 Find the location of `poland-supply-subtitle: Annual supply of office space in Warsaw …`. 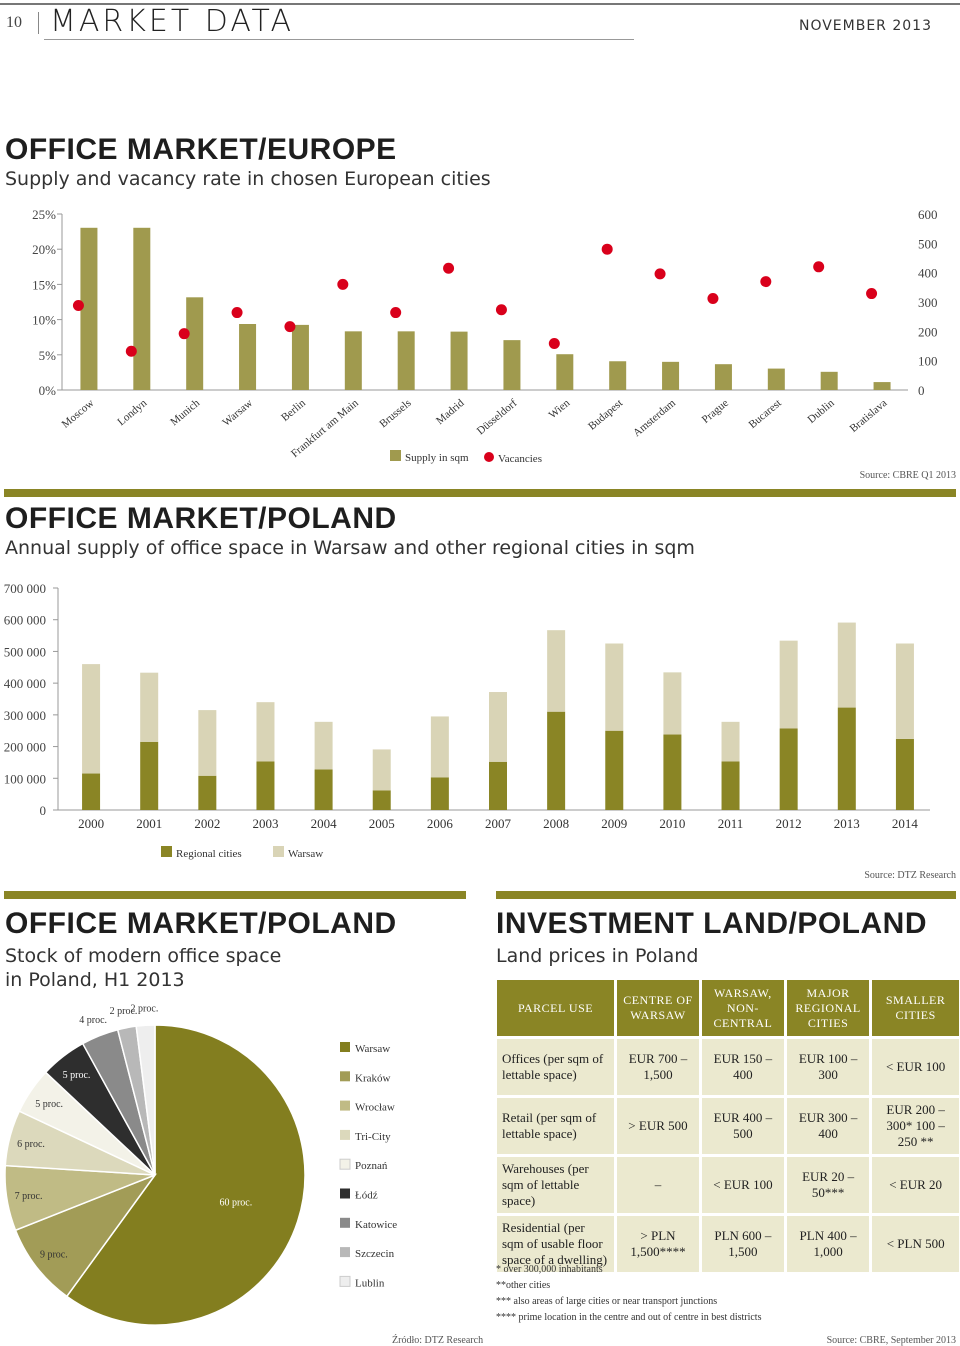

poland-supply-subtitle: Annual supply of office space in Warsaw … is located at coordinates (350, 548).